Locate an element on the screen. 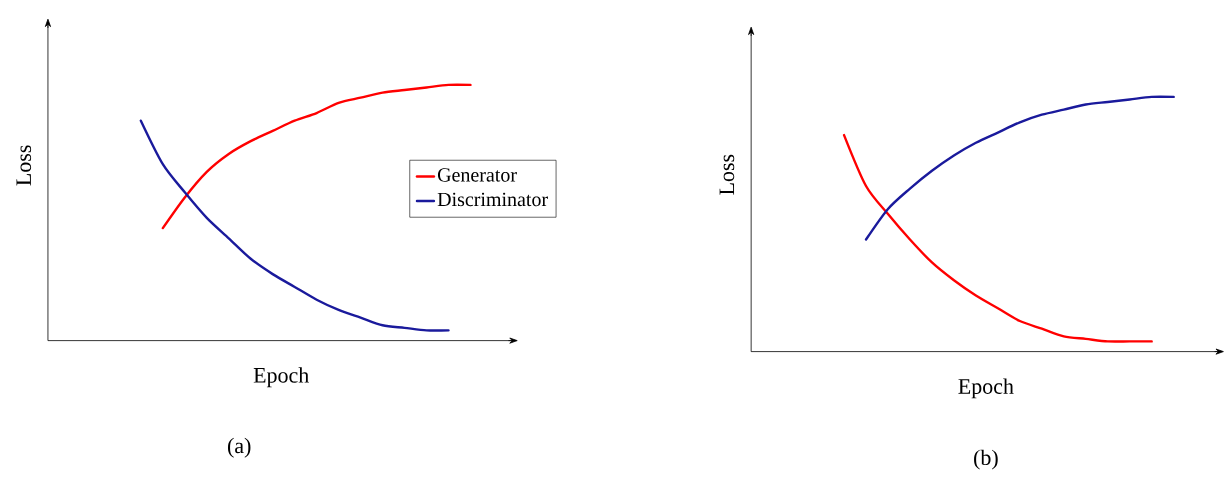 This screenshot has width=1225, height=477. text: (a) is located at coordinates (239, 447).